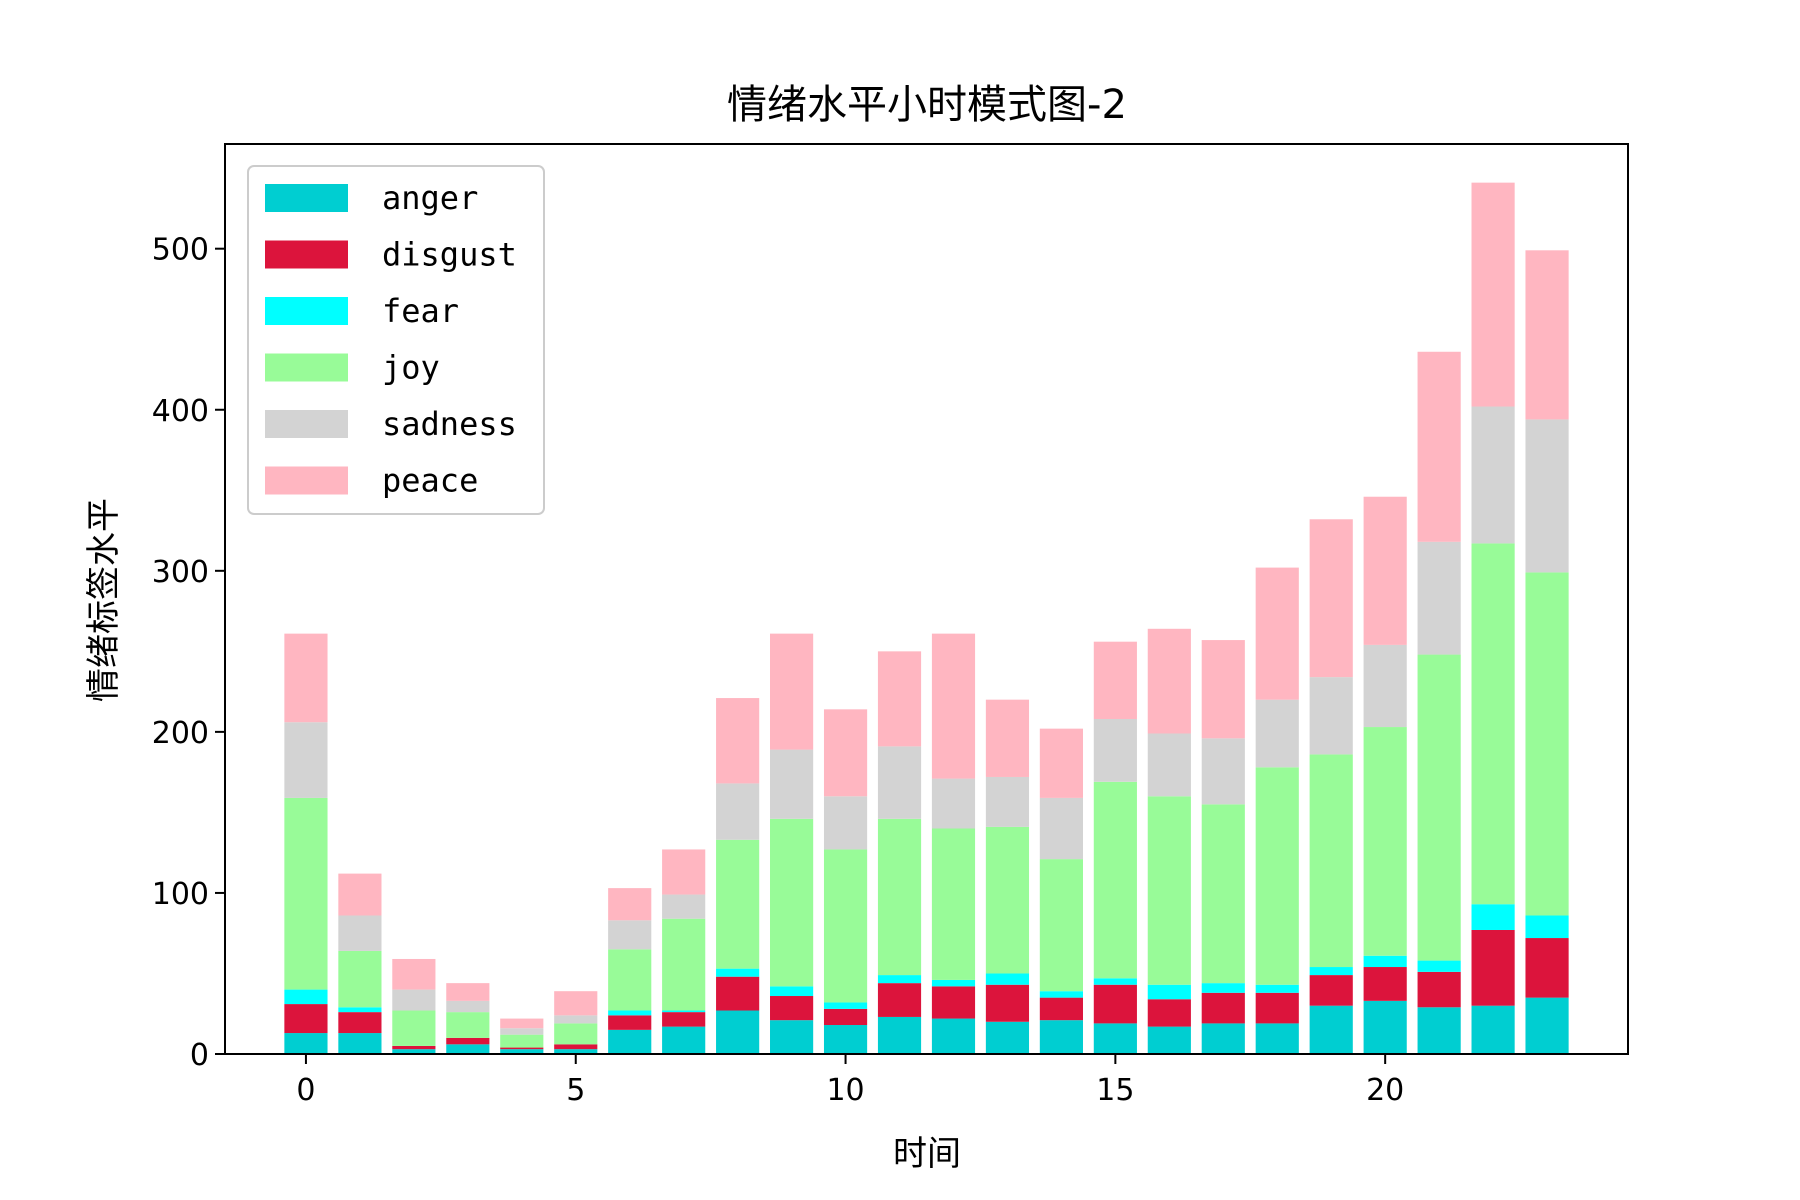 The width and height of the screenshot is (1800, 1200). I want to click on legend-label-fear: fear, so click(420, 311).